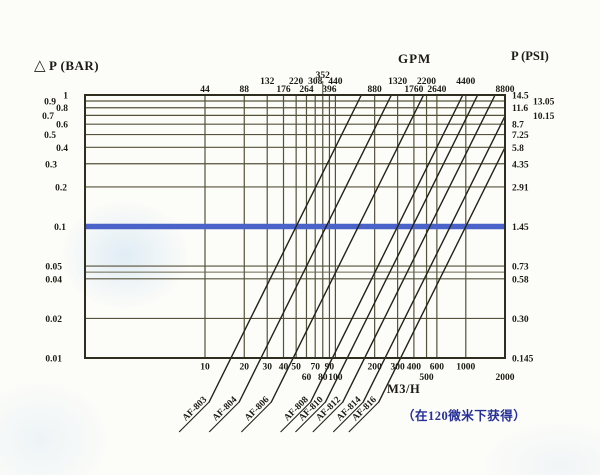 This screenshot has height=475, width=600. Describe the element at coordinates (335, 378) in the screenshot. I see `x-bottom-tick-100: 100` at that location.